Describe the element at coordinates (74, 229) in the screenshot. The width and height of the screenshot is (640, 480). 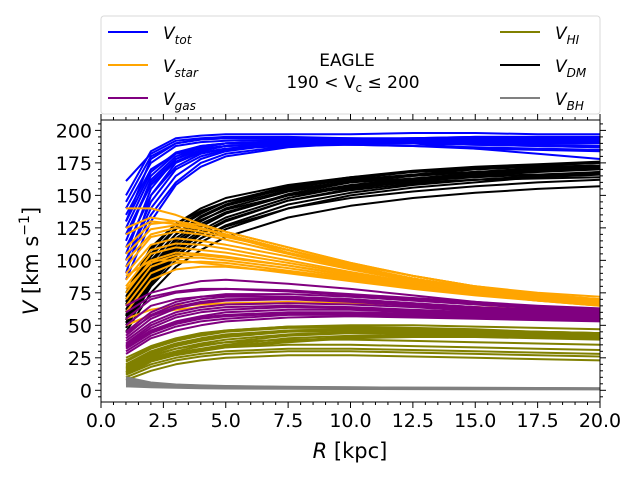
I see `y-tick-label: 125` at that location.